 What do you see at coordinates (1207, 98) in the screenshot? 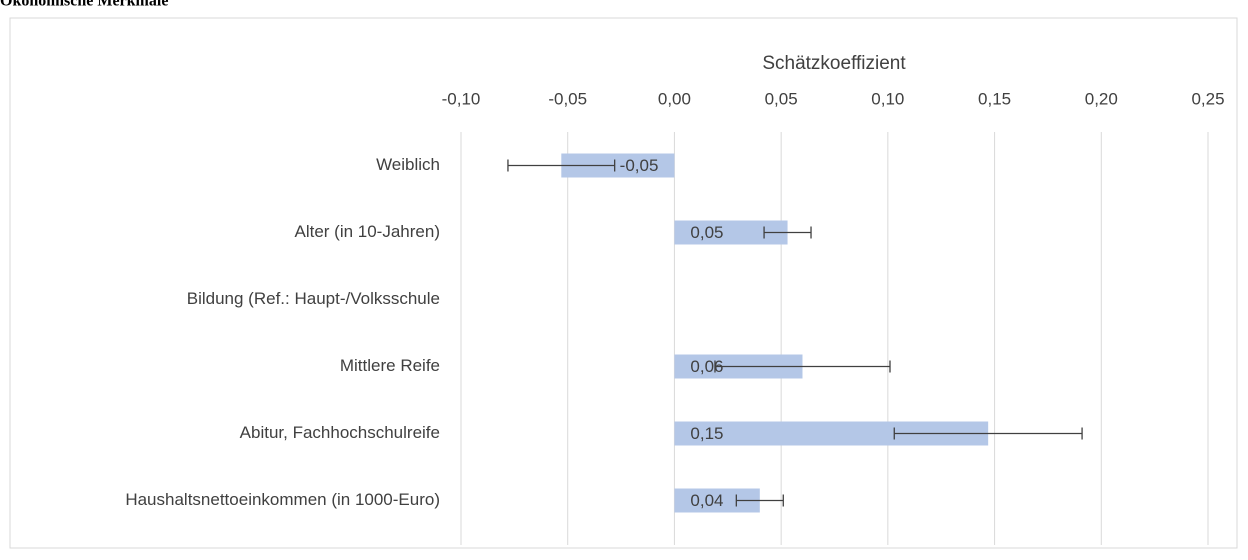
I see `x-tick-label: 0,25` at bounding box center [1207, 98].